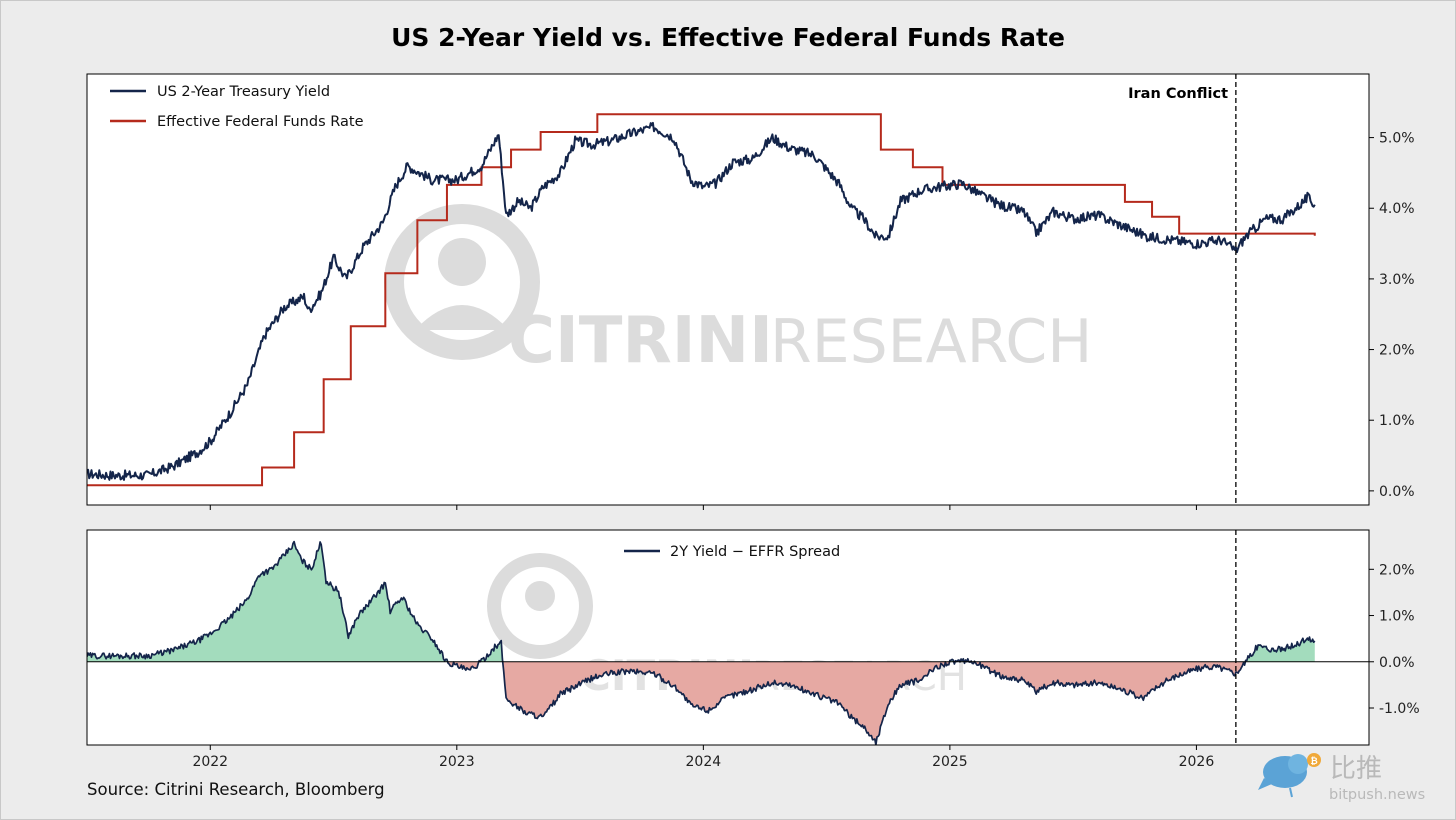 This screenshot has height=820, width=1456. Describe the element at coordinates (540, 596) in the screenshot. I see `watermark-logo-head-bottom` at that location.